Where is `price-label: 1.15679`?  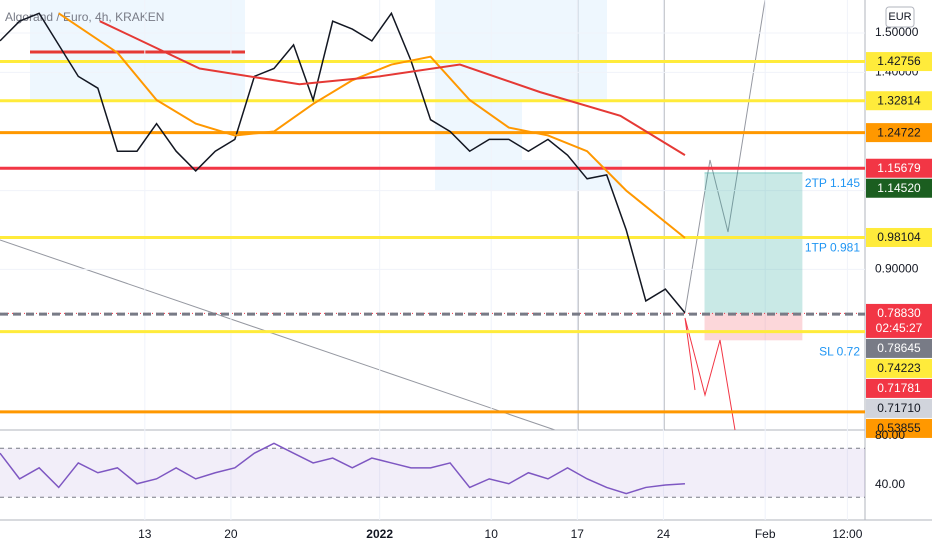
price-label: 1.15679 is located at coordinates (899, 168).